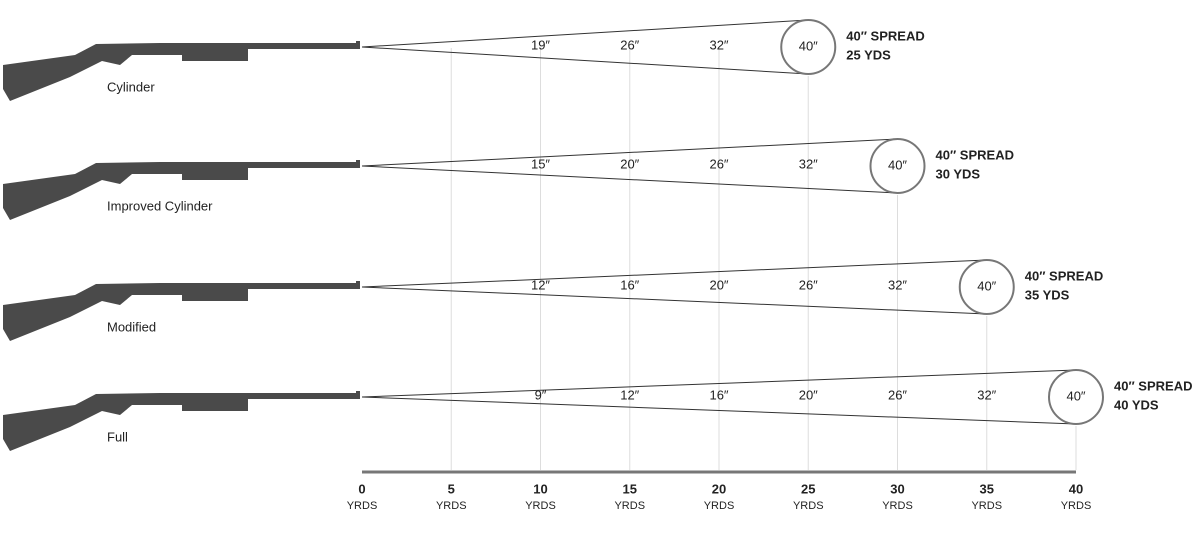 Image resolution: width=1200 pixels, height=542 pixels. Describe the element at coordinates (719, 488) in the screenshot. I see `tick-label: 20` at that location.